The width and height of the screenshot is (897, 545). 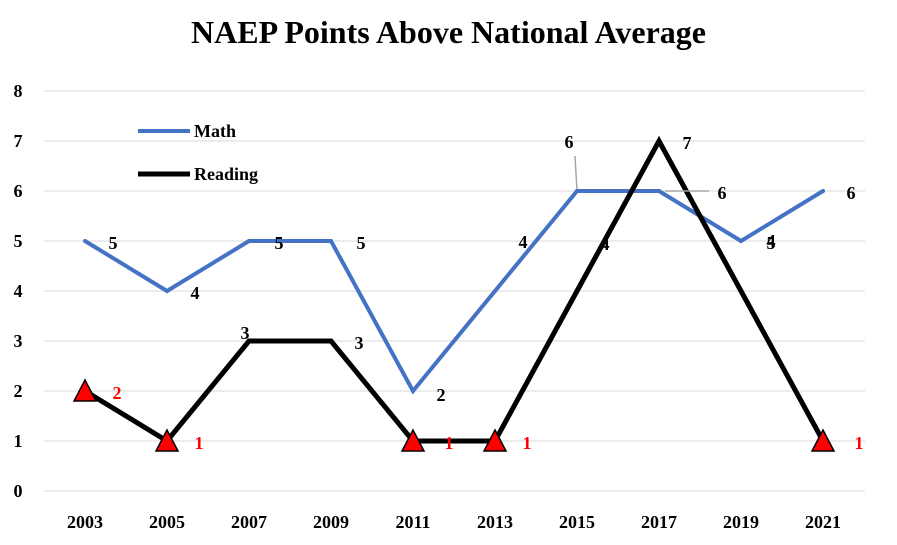 I want to click on x-tick-label: 2003, so click(x=85, y=522).